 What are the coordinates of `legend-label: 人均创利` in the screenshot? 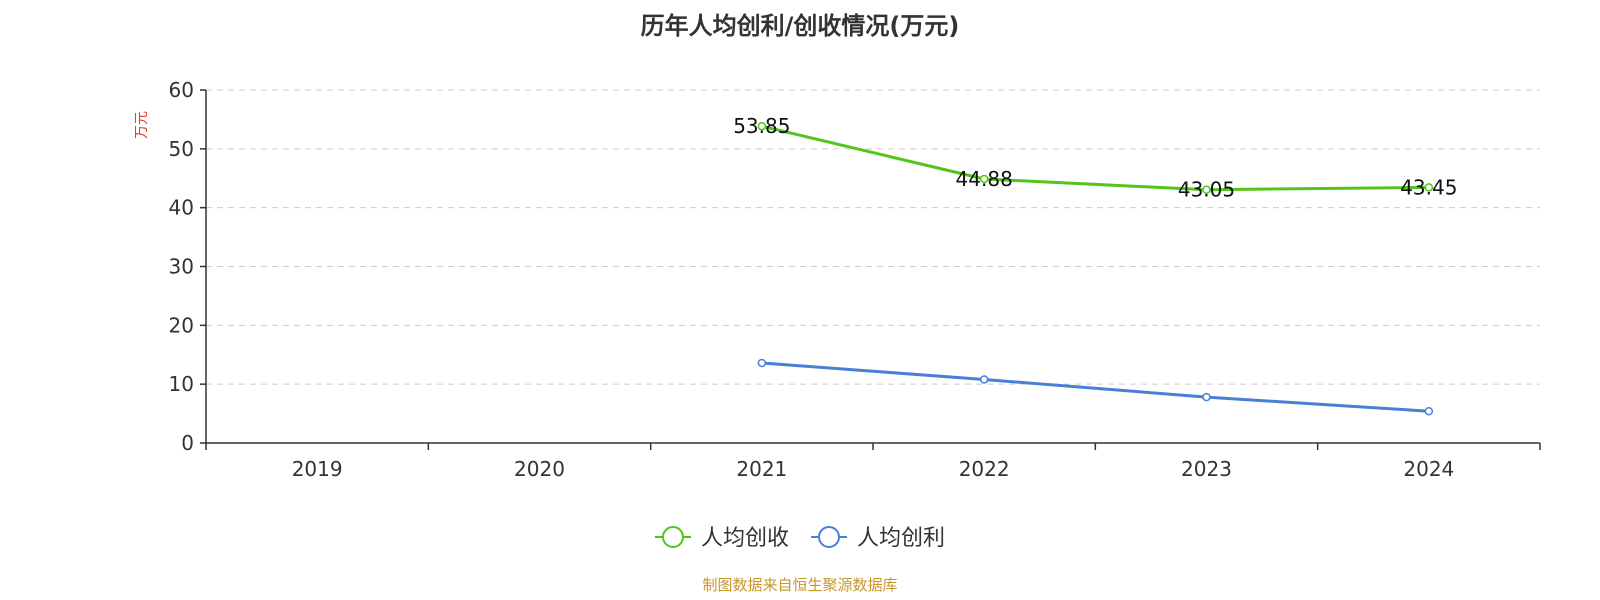 It's located at (901, 538).